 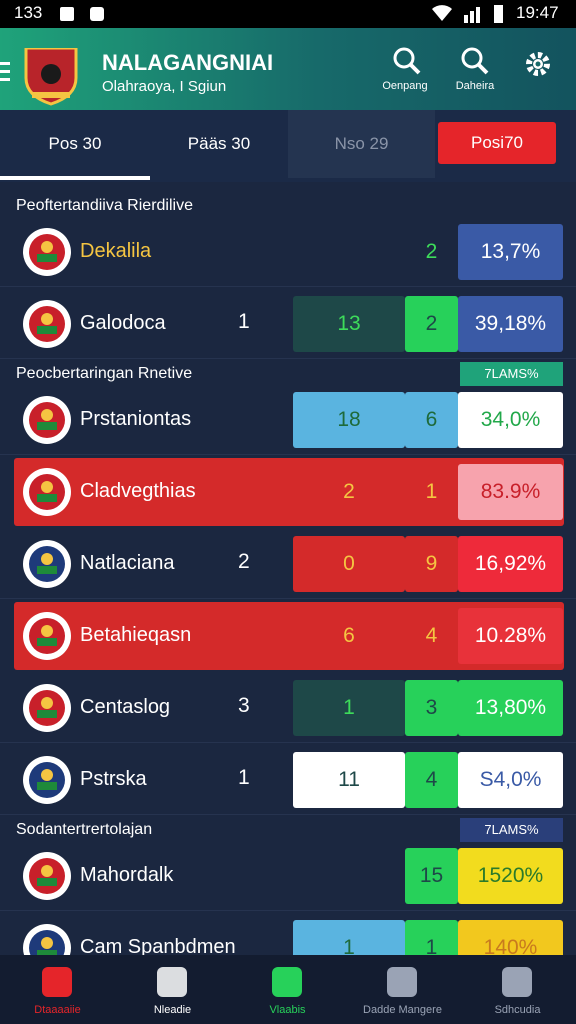 I want to click on stat-cell: 15, so click(x=431, y=876).